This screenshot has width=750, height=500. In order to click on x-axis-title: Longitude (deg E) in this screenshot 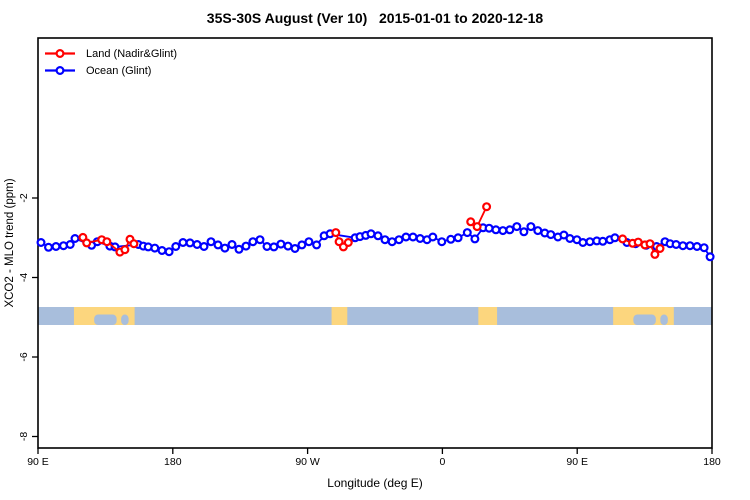, I will do `click(375, 483)`.